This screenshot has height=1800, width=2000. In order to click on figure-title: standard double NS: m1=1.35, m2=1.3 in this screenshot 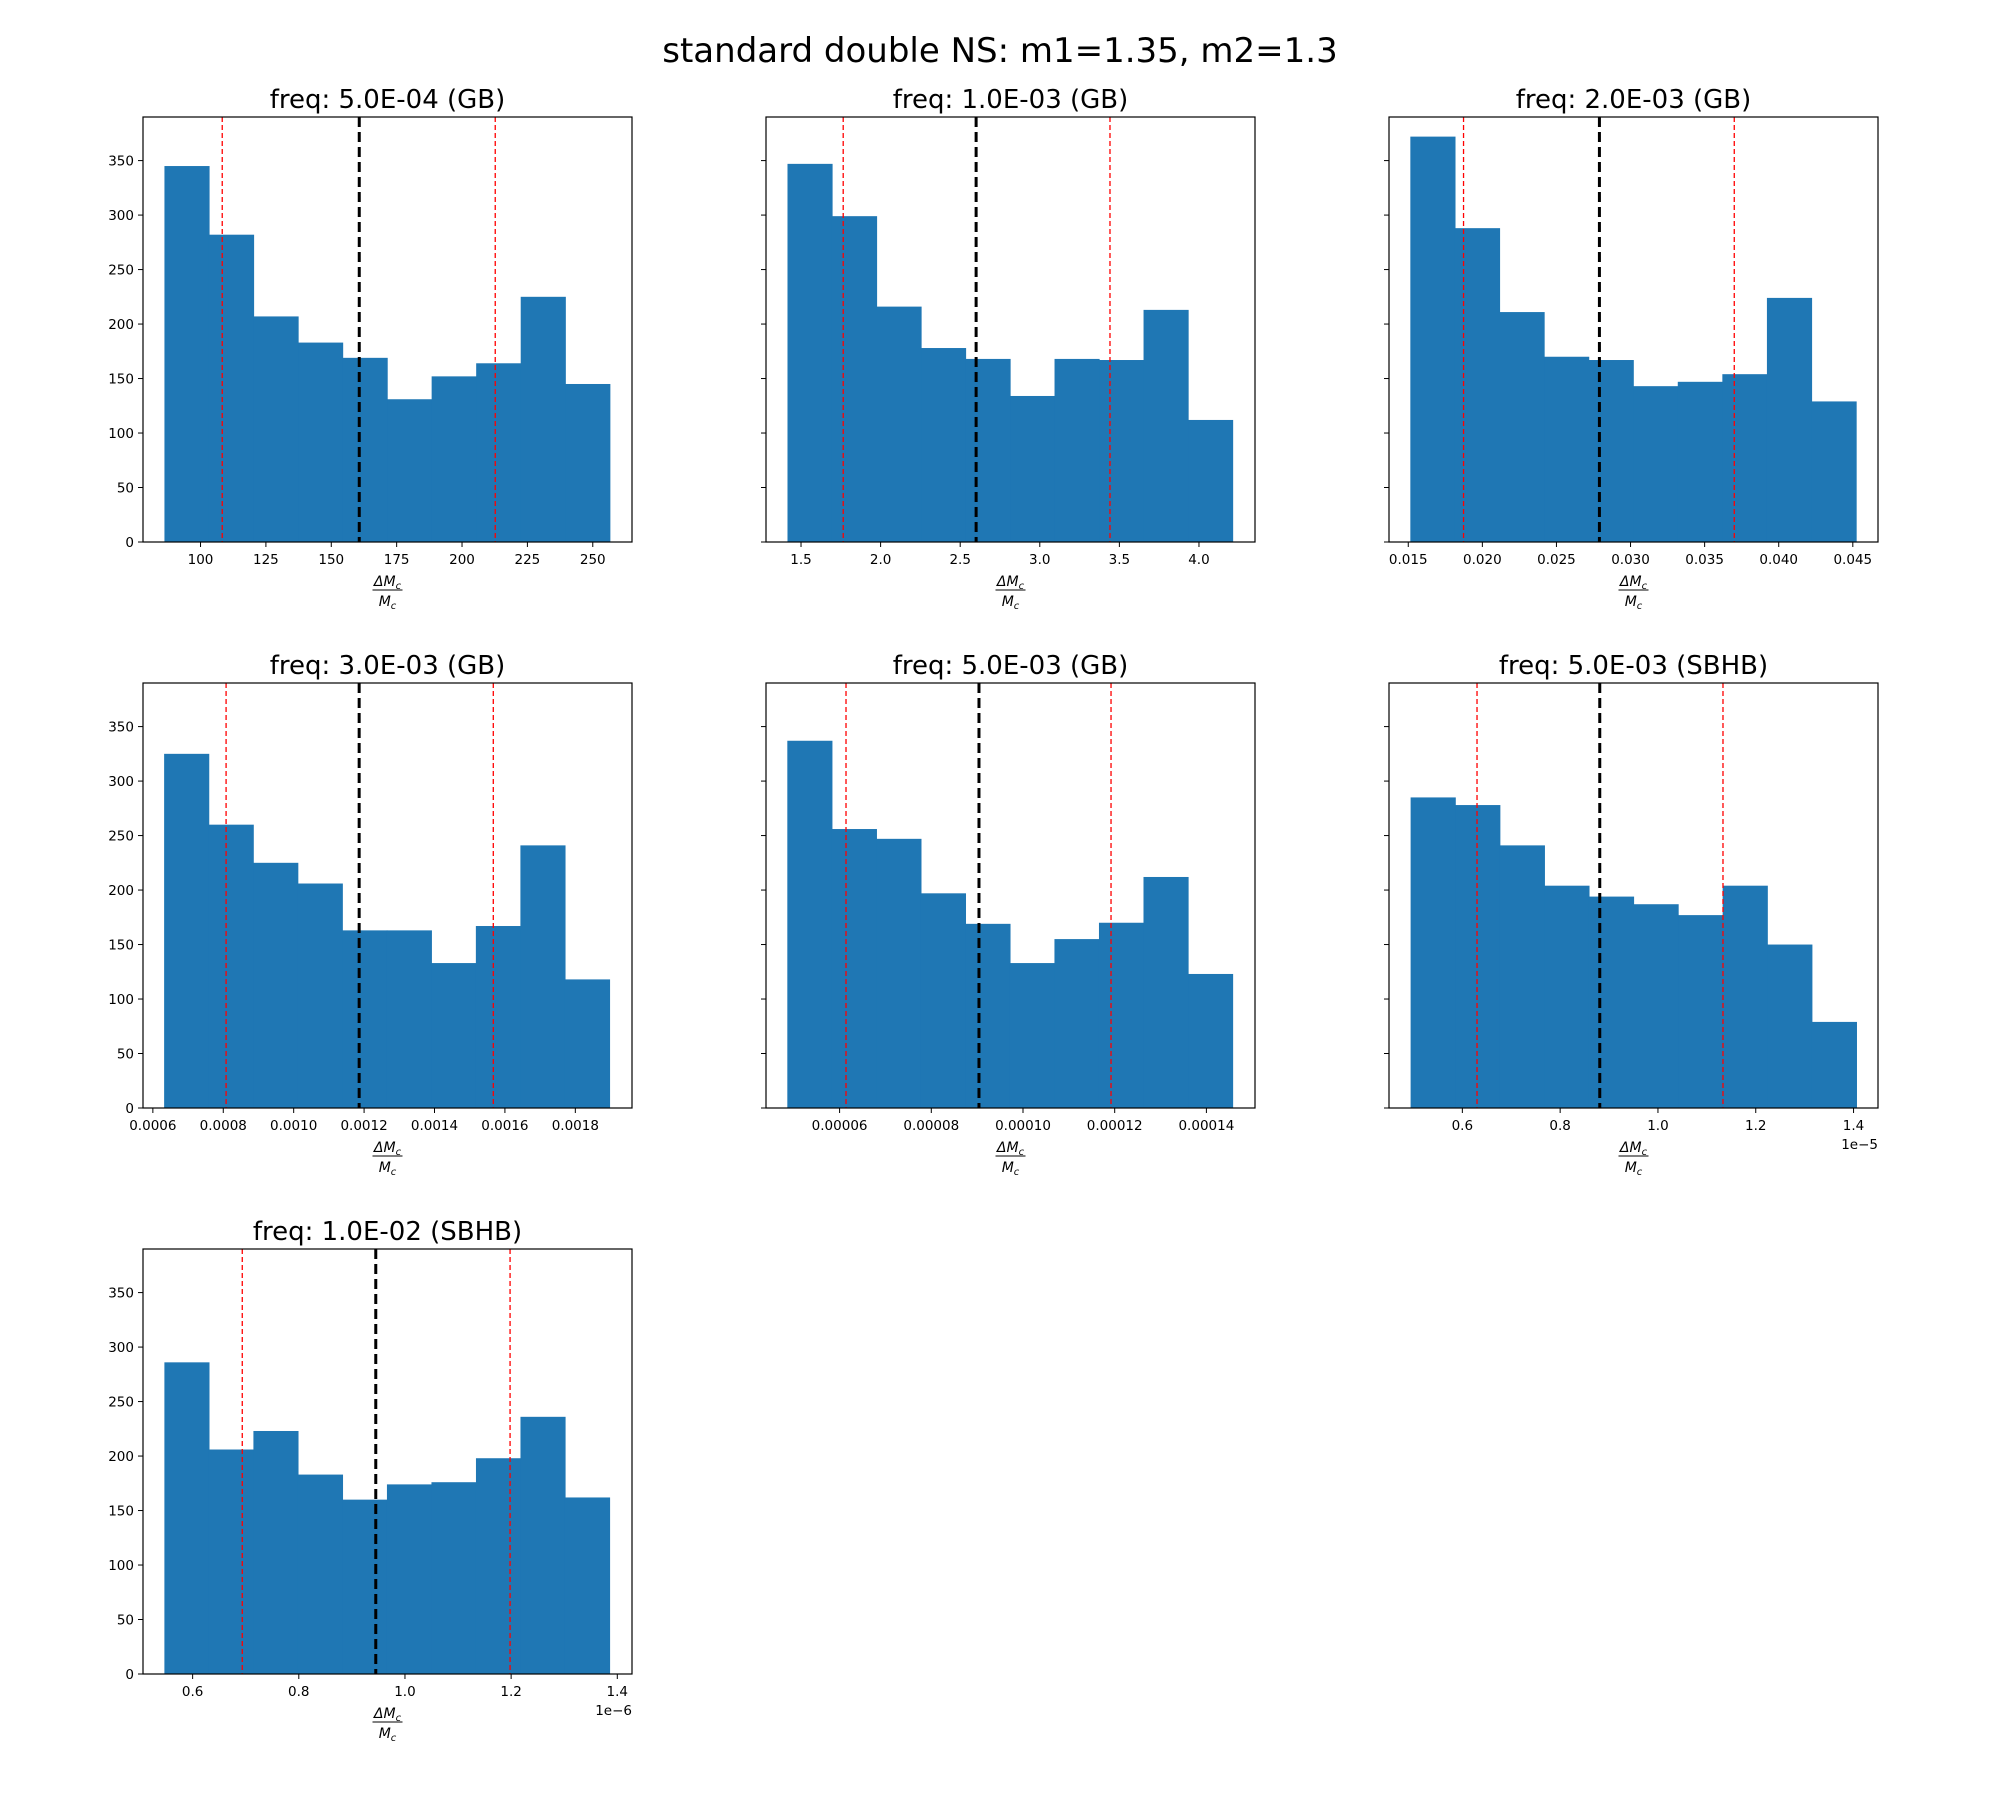, I will do `click(999, 51)`.